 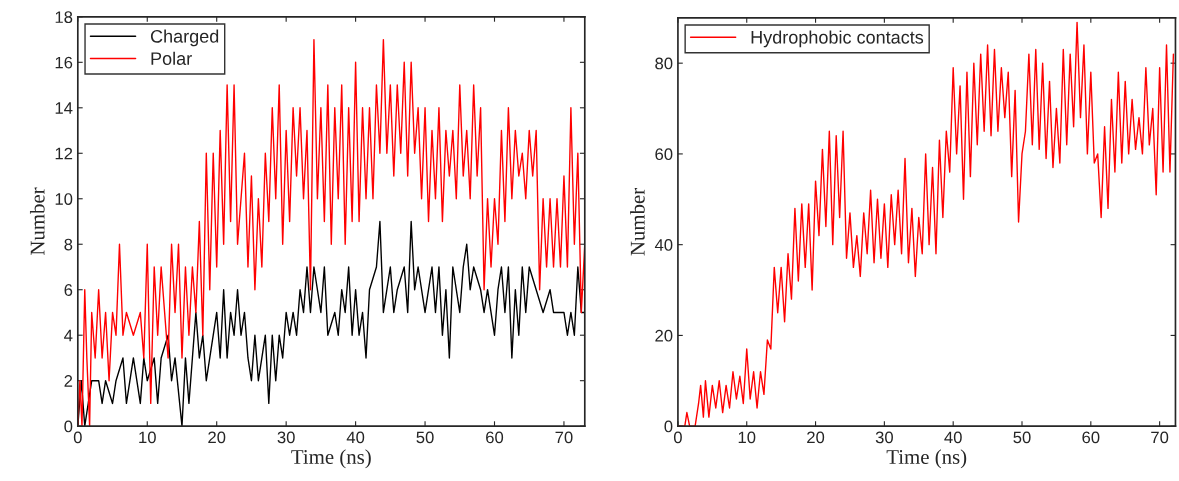 What do you see at coordinates (664, 63) in the screenshot?
I see `y-tick-label: 80` at bounding box center [664, 63].